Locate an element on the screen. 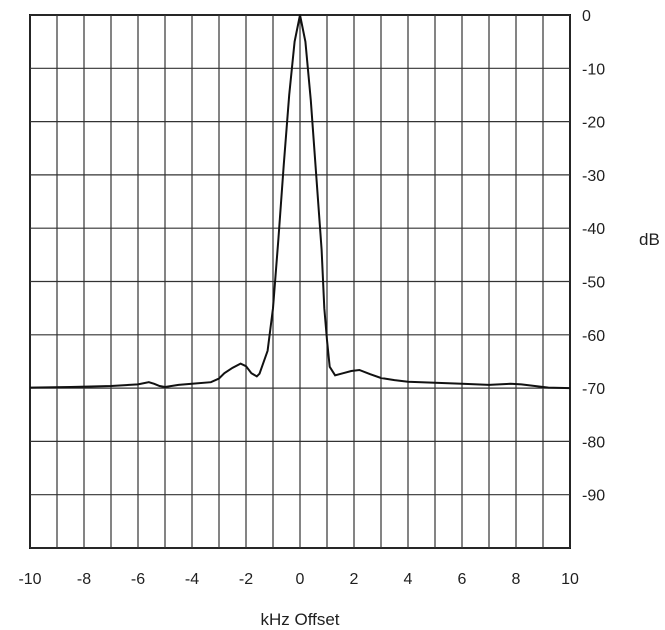 Image resolution: width=665 pixels, height=630 pixels. x-axis-label: kHz Offset is located at coordinates (299, 619).